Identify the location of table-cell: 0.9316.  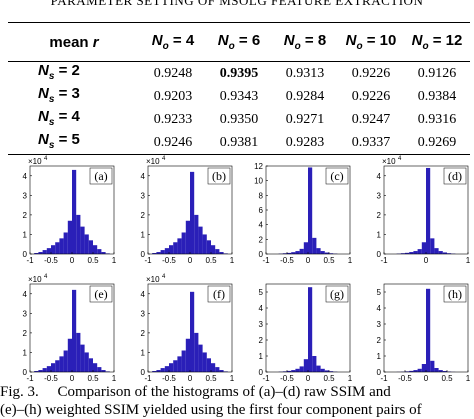
(437, 119).